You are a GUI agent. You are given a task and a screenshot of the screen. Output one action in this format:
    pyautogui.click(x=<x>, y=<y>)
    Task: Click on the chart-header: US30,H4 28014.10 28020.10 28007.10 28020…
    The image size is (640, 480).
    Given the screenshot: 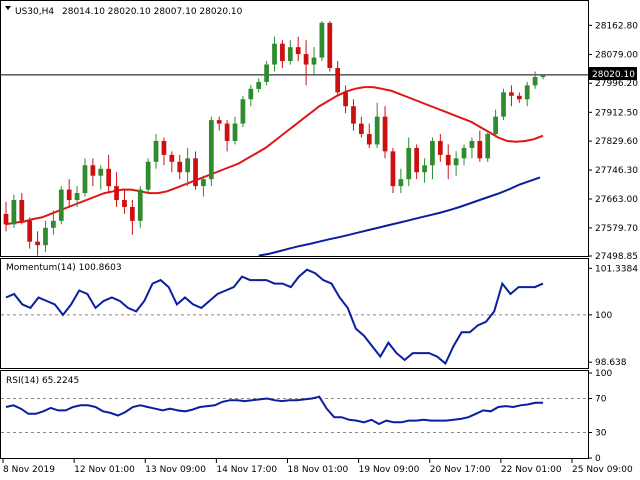 What is the action you would take?
    pyautogui.click(x=124, y=11)
    